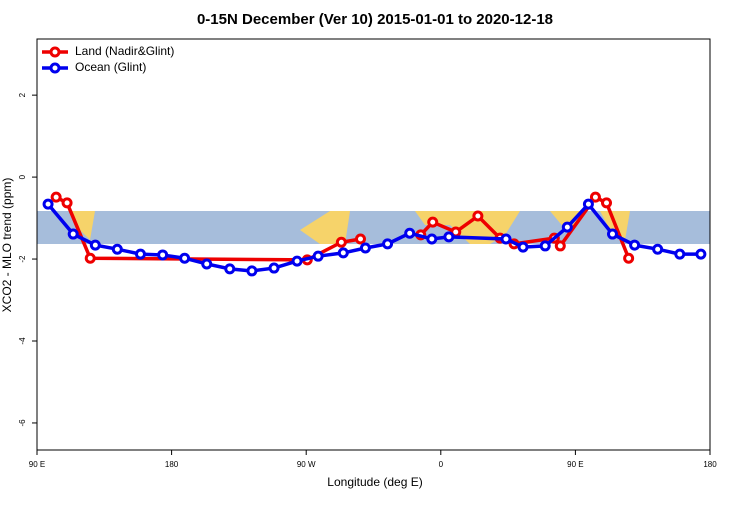 The width and height of the screenshot is (750, 505). Describe the element at coordinates (110, 67) in the screenshot. I see `legend-label: Ocean (Glint)` at that location.